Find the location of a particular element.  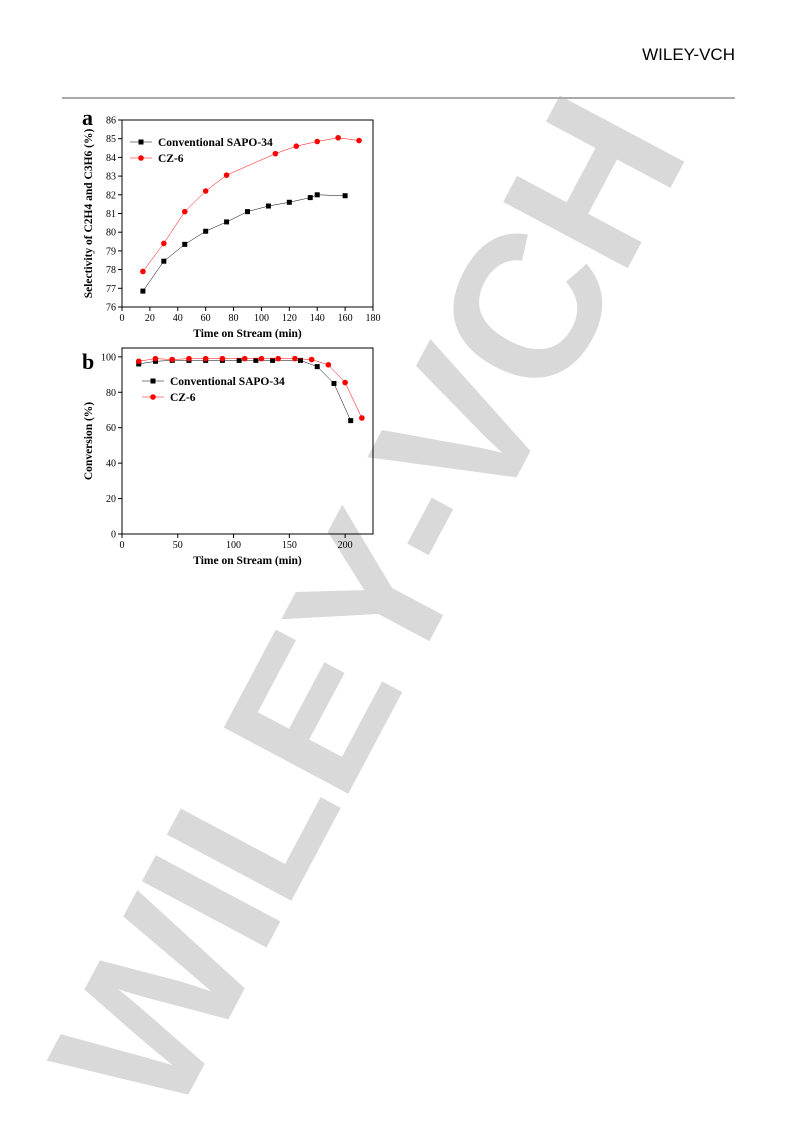

x-tick-label: 40 is located at coordinates (178, 318).